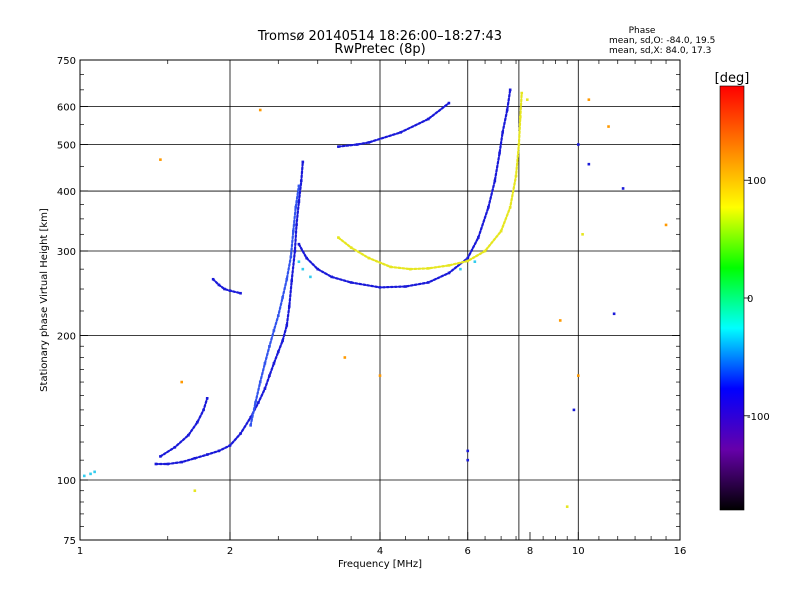  What do you see at coordinates (732, 78) in the screenshot?
I see `colorbar-label: [deg]` at bounding box center [732, 78].